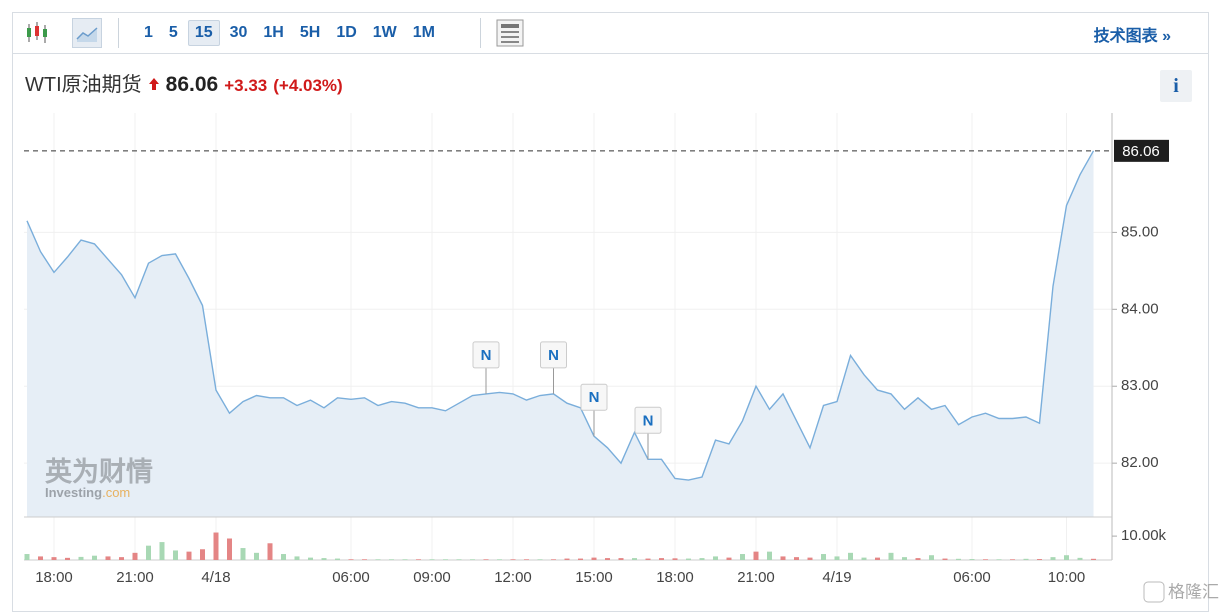  What do you see at coordinates (1140, 308) in the screenshot?
I see `y-tick-label: 84.00` at bounding box center [1140, 308].